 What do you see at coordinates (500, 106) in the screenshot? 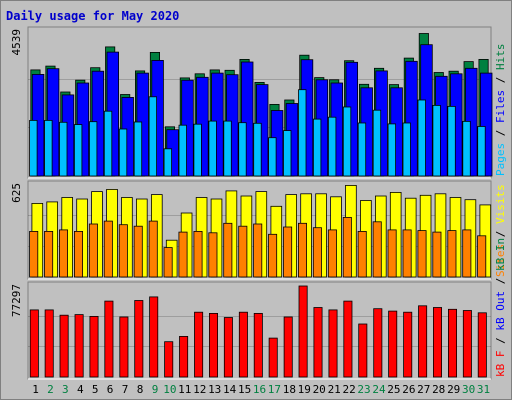
I see `hits-files-pages-legend-part: Files` at bounding box center [500, 106].